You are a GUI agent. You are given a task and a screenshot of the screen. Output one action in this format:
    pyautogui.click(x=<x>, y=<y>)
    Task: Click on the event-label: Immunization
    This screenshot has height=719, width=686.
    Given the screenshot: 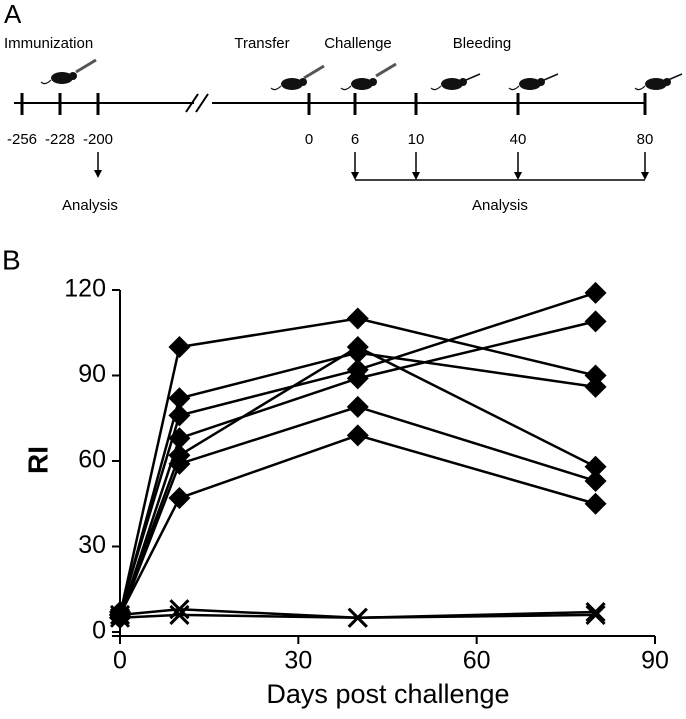 What is the action you would take?
    pyautogui.click(x=48, y=43)
    